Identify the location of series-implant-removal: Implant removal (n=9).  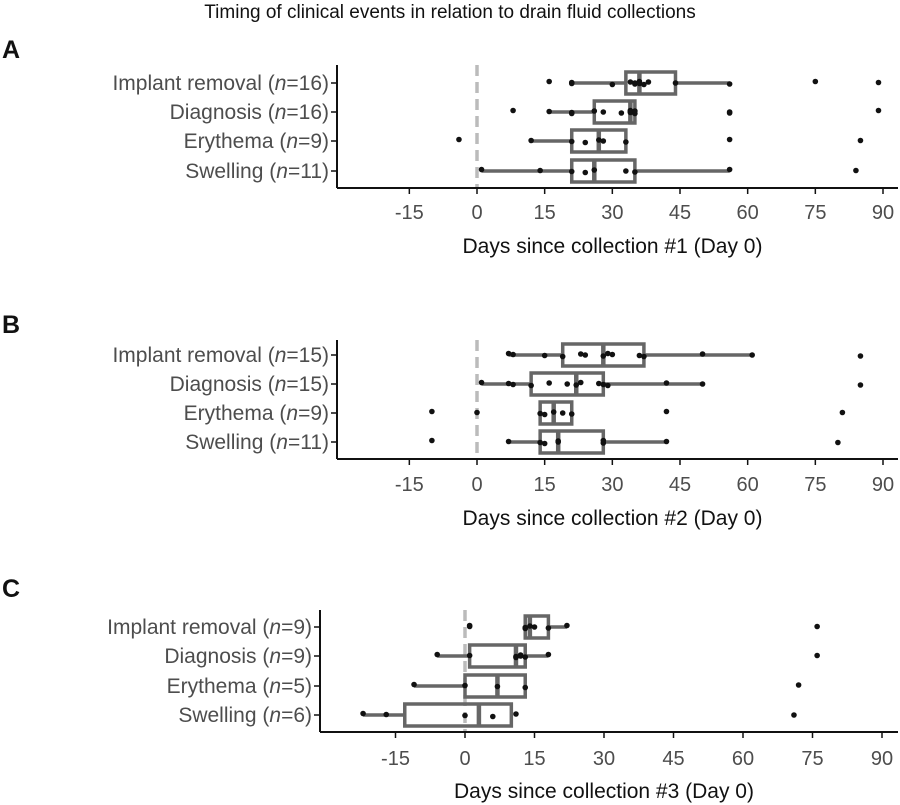
(463, 627).